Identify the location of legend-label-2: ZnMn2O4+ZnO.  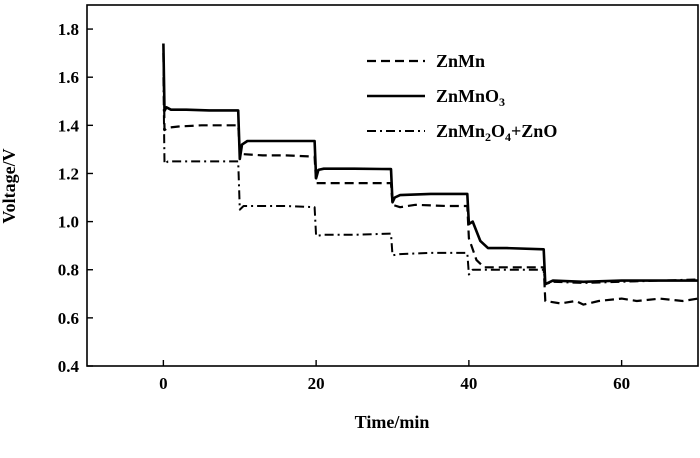
(496, 132).